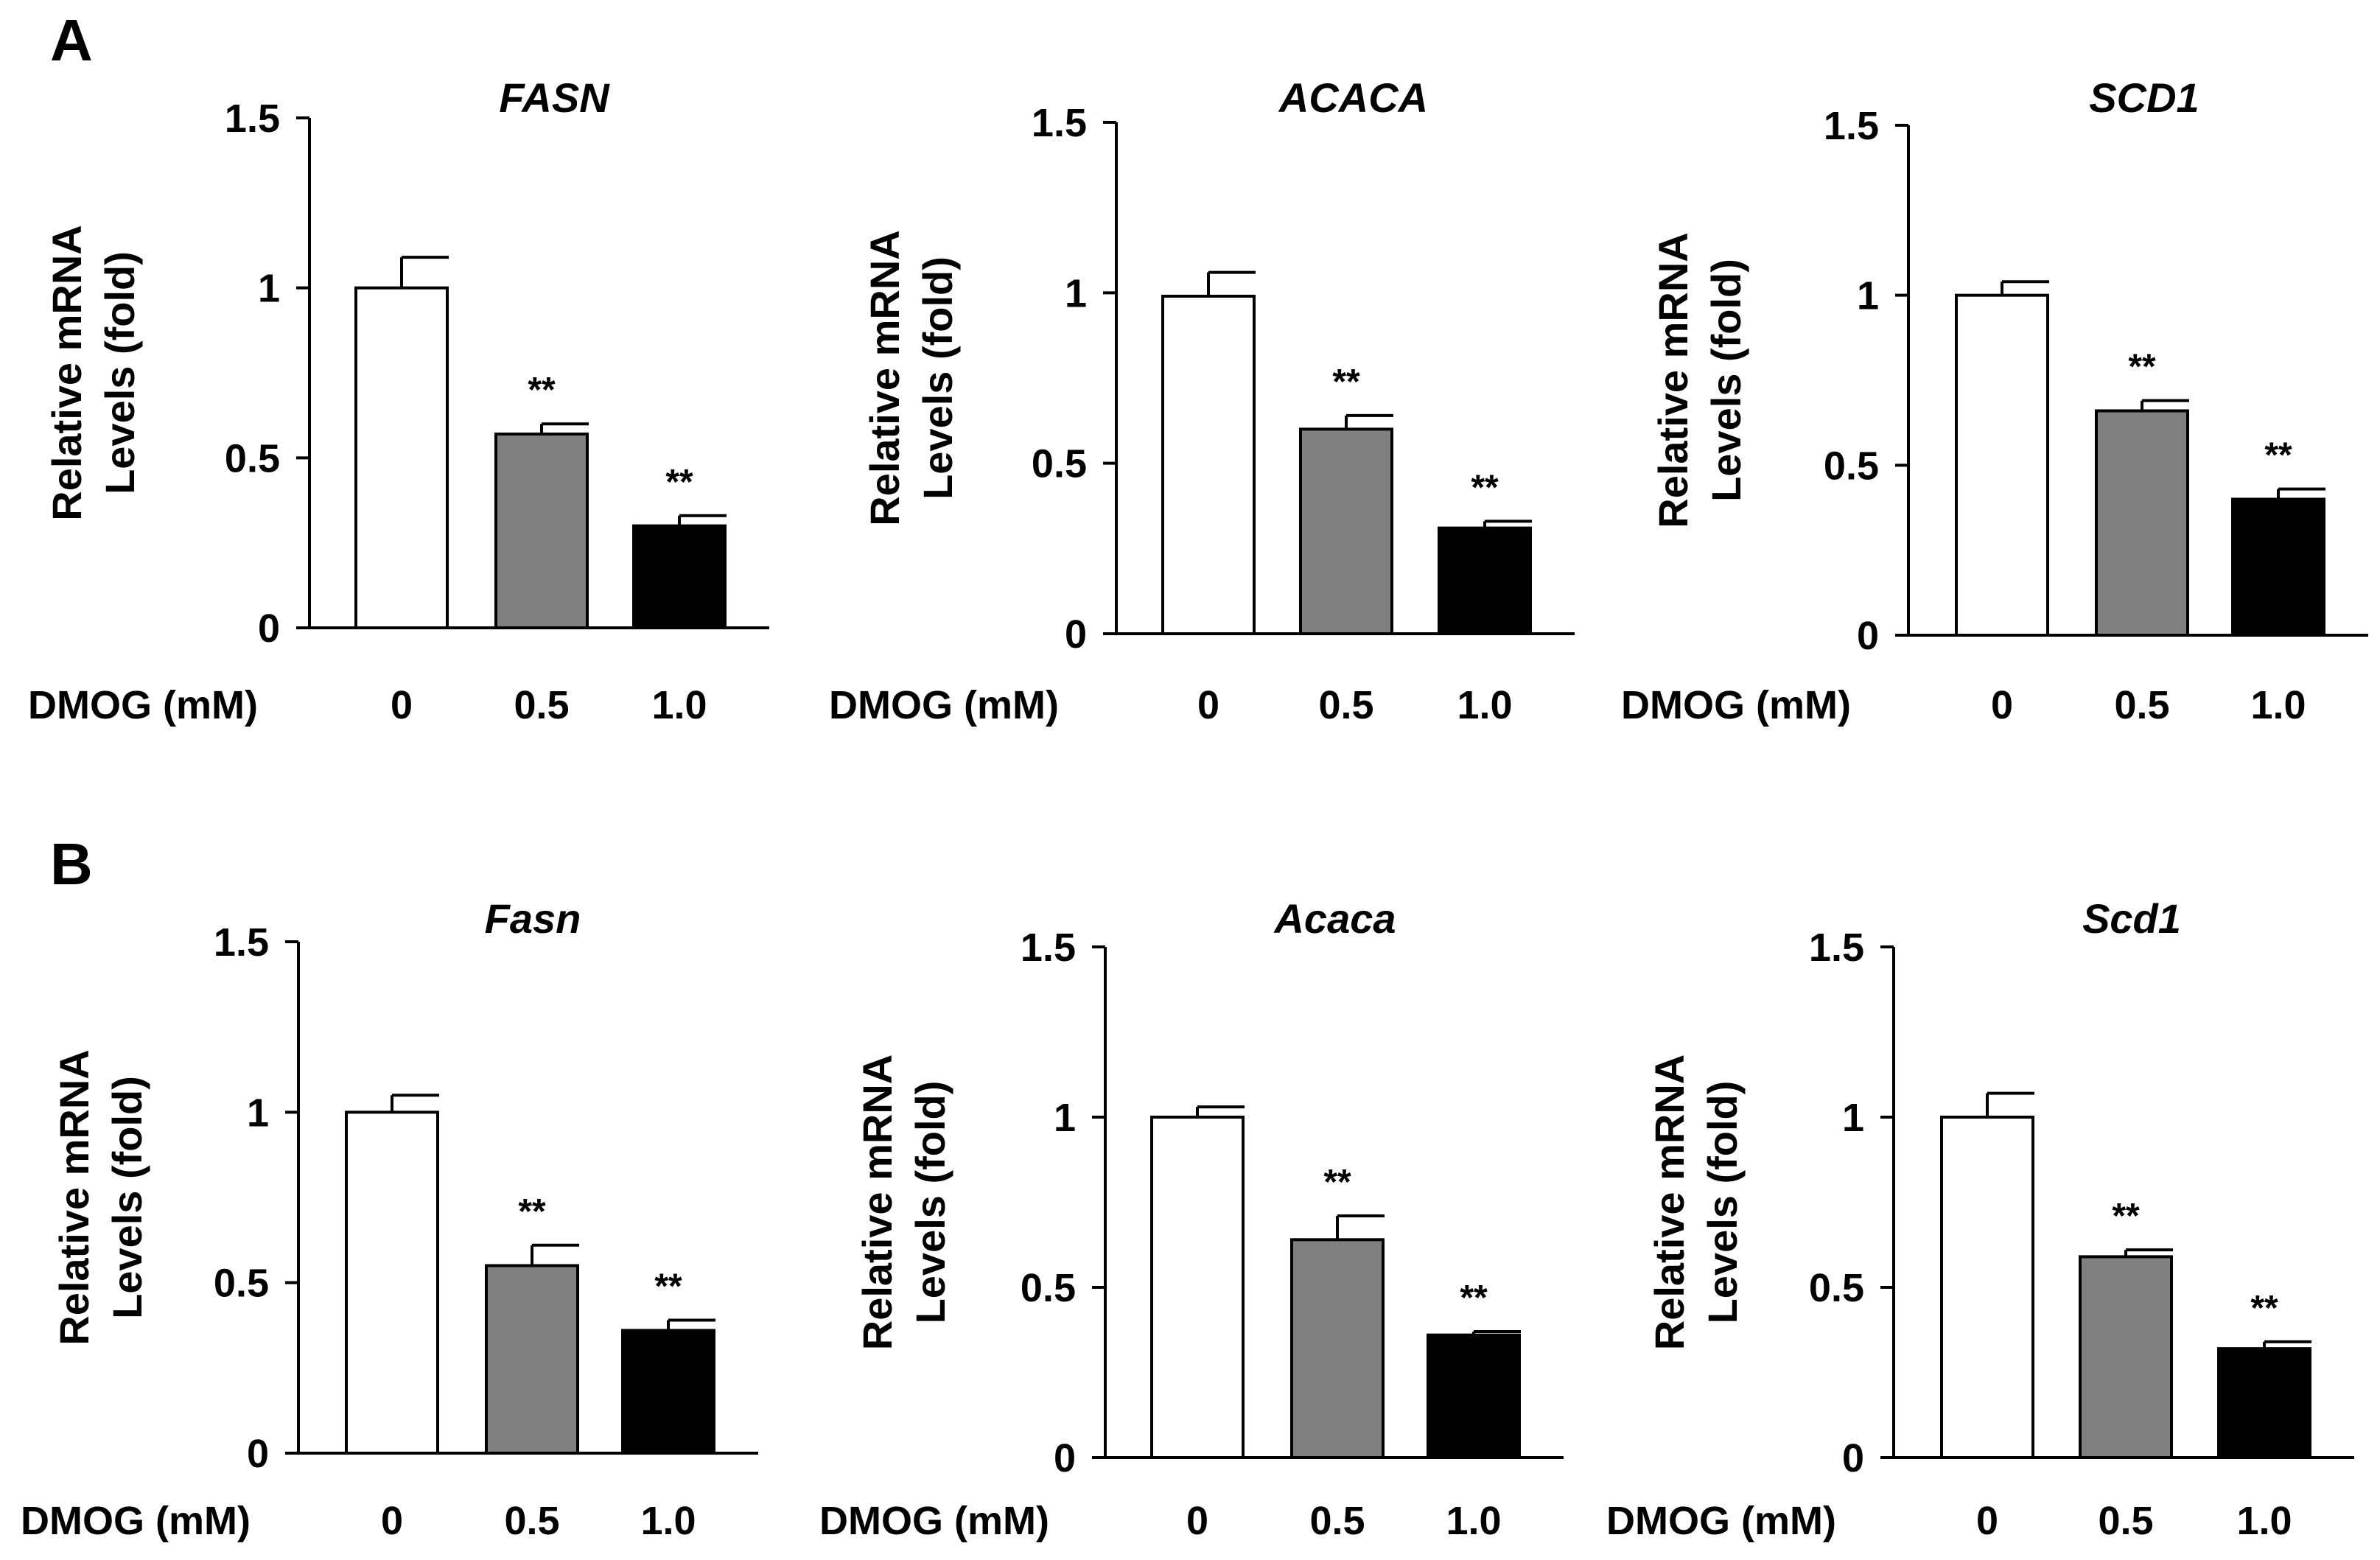 The height and width of the screenshot is (1560, 2380). What do you see at coordinates (1353, 97) in the screenshot?
I see `chart-title: ACACA` at bounding box center [1353, 97].